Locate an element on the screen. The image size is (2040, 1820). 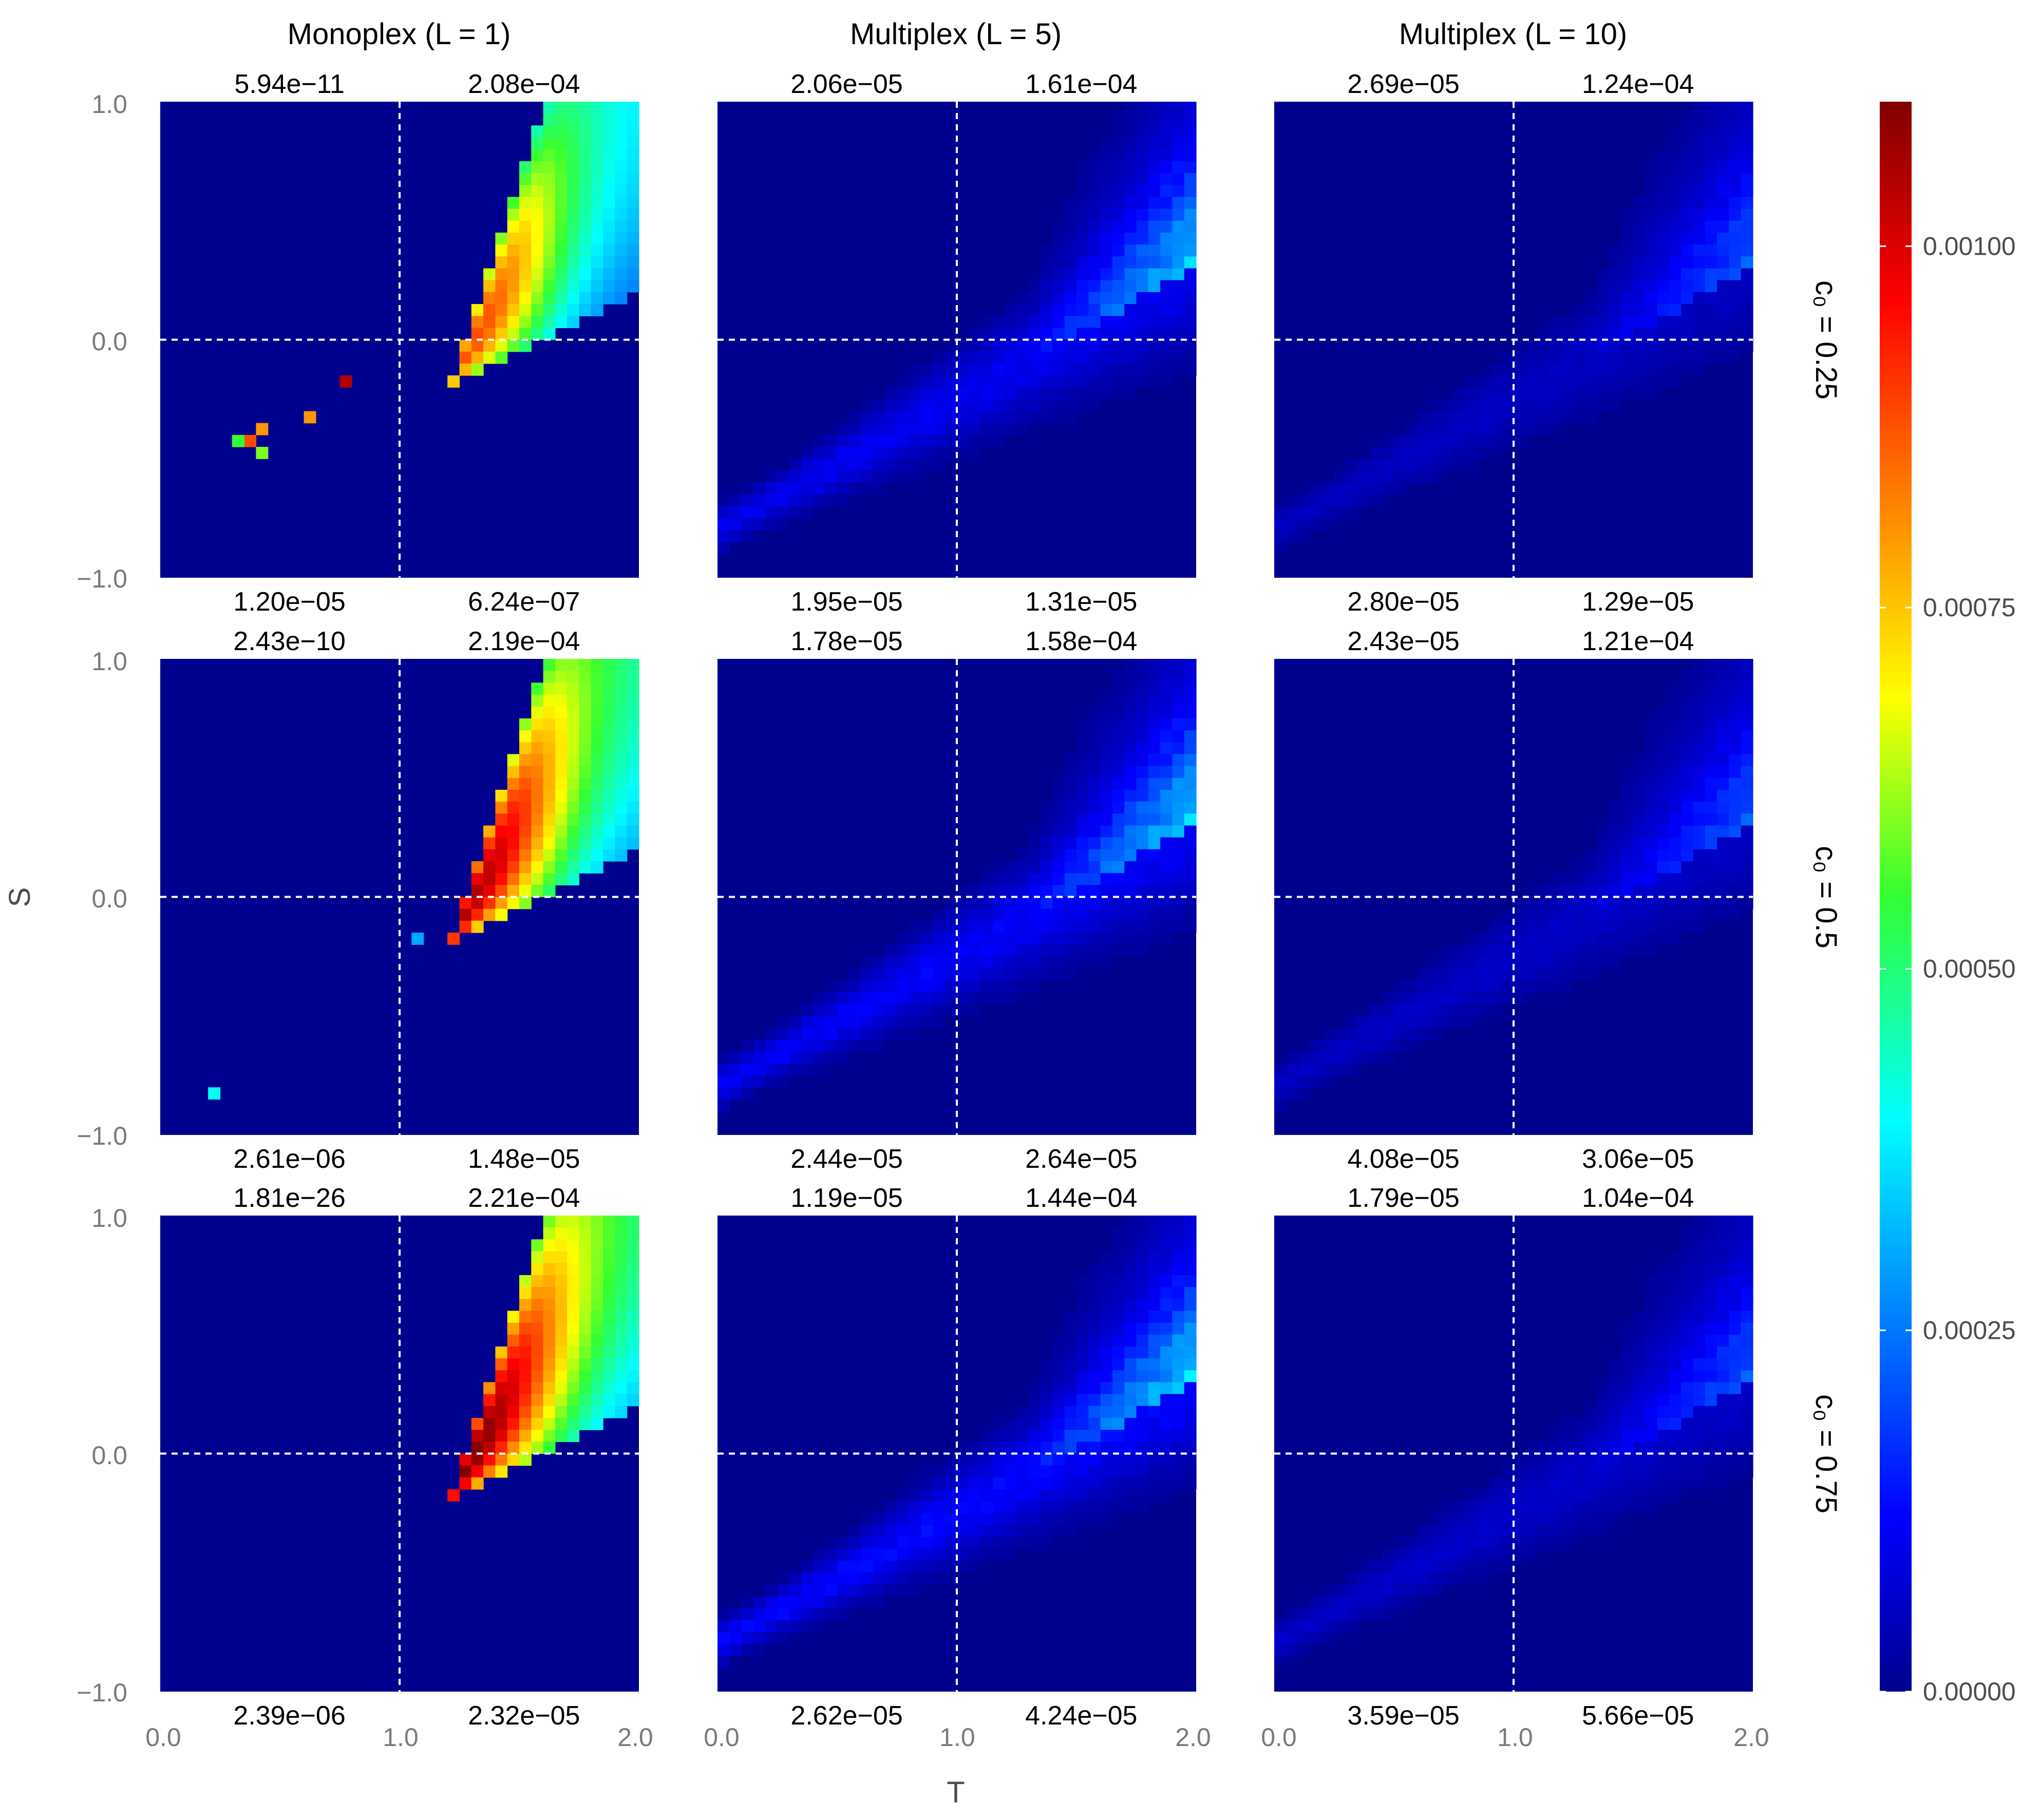
quadrant-value-top-left: 1.81e−26 is located at coordinates (289, 1198).